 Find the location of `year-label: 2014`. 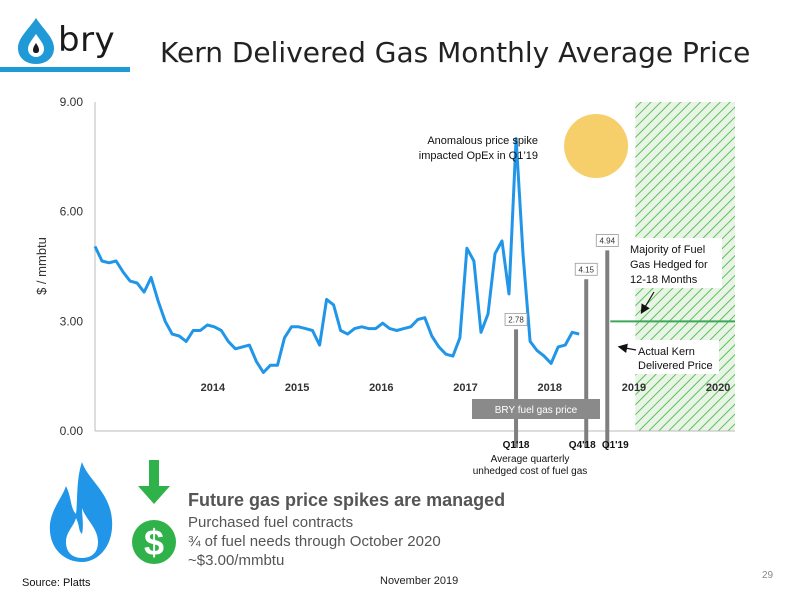

year-label: 2014 is located at coordinates (213, 388).